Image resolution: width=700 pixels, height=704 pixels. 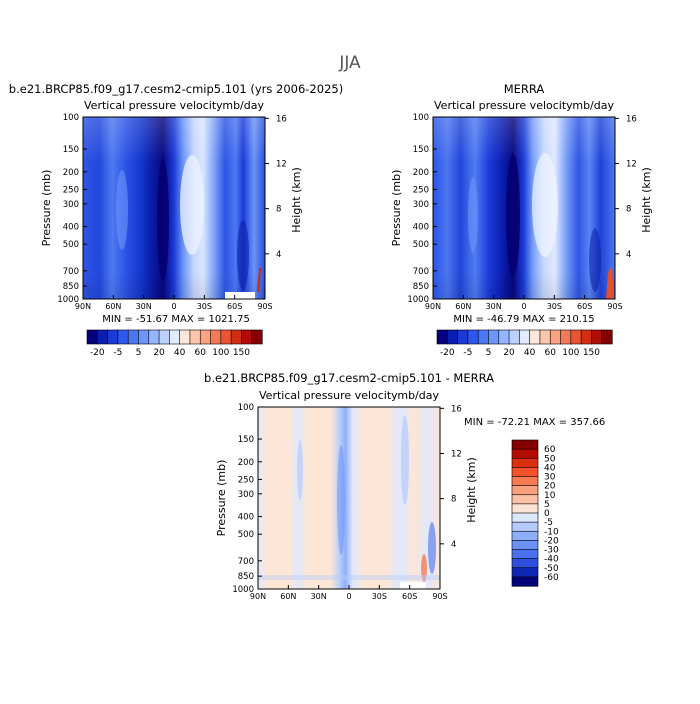 I want to click on panel-merra-ytick-label: 250, so click(x=421, y=190).